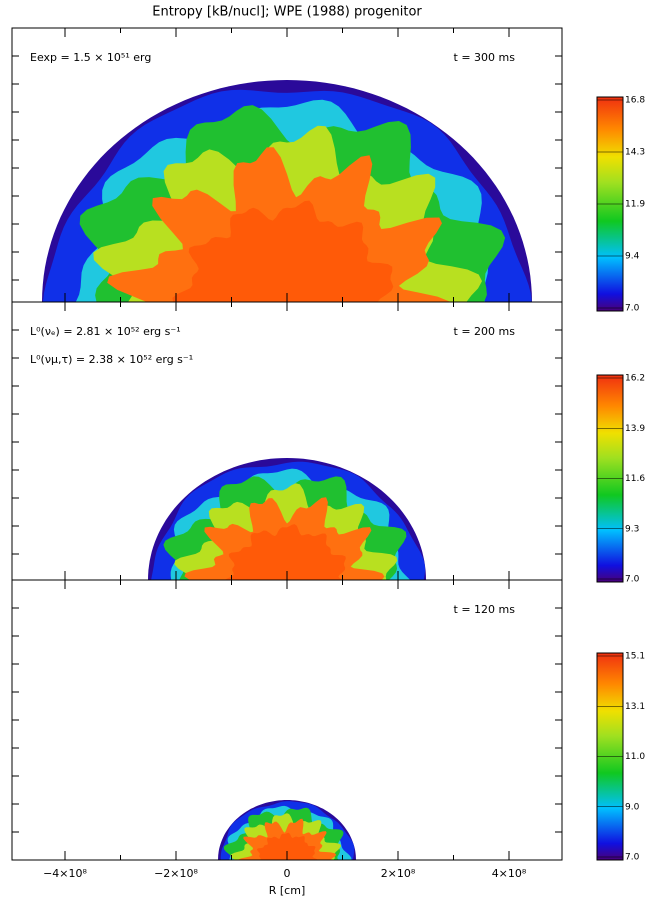 The height and width of the screenshot is (905, 654). What do you see at coordinates (287, 12) in the screenshot?
I see `title: Entropy [kB/nucl]; WPE (1988) progenitor` at bounding box center [287, 12].